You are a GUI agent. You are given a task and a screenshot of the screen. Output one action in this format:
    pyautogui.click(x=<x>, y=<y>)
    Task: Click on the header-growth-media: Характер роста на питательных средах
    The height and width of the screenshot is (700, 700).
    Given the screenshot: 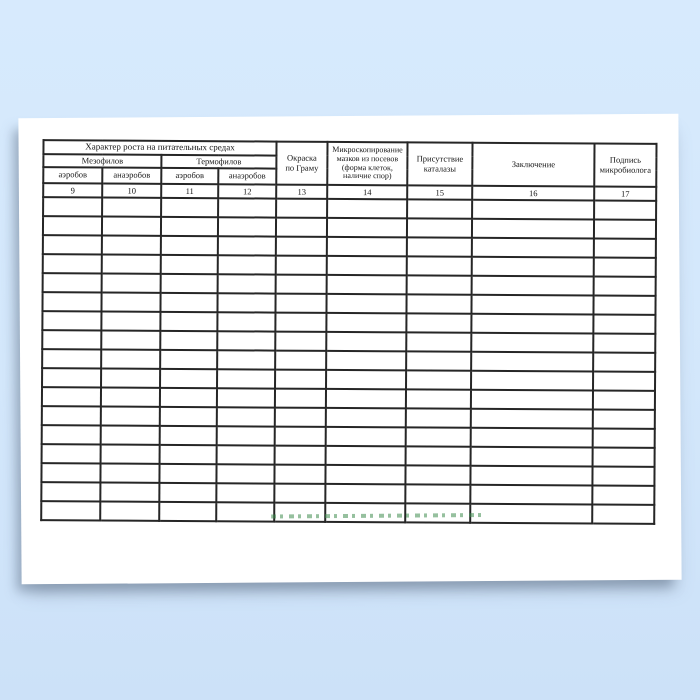 What is the action you would take?
    pyautogui.click(x=160, y=148)
    